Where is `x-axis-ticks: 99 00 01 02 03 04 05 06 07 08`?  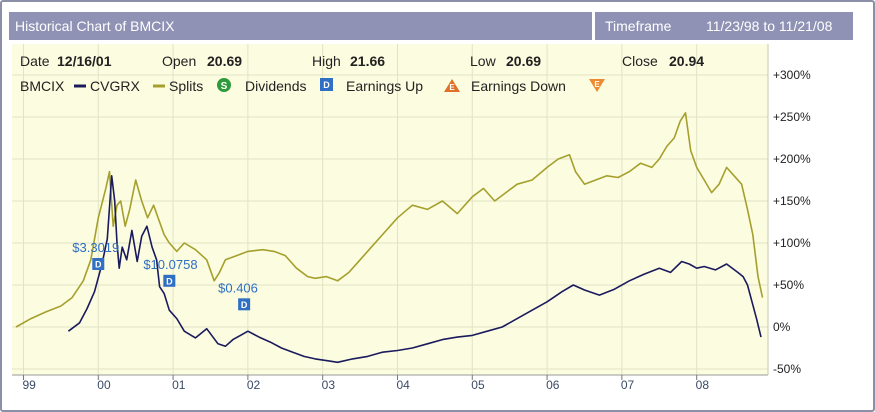
x-axis-ticks: 99 00 01 02 03 04 05 06 07 08 is located at coordinates (365, 383).